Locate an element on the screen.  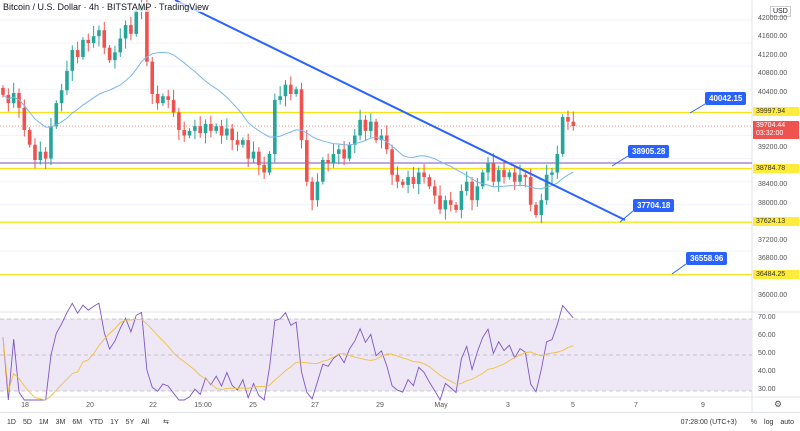
price-callout: 37704.18 is located at coordinates (654, 205).